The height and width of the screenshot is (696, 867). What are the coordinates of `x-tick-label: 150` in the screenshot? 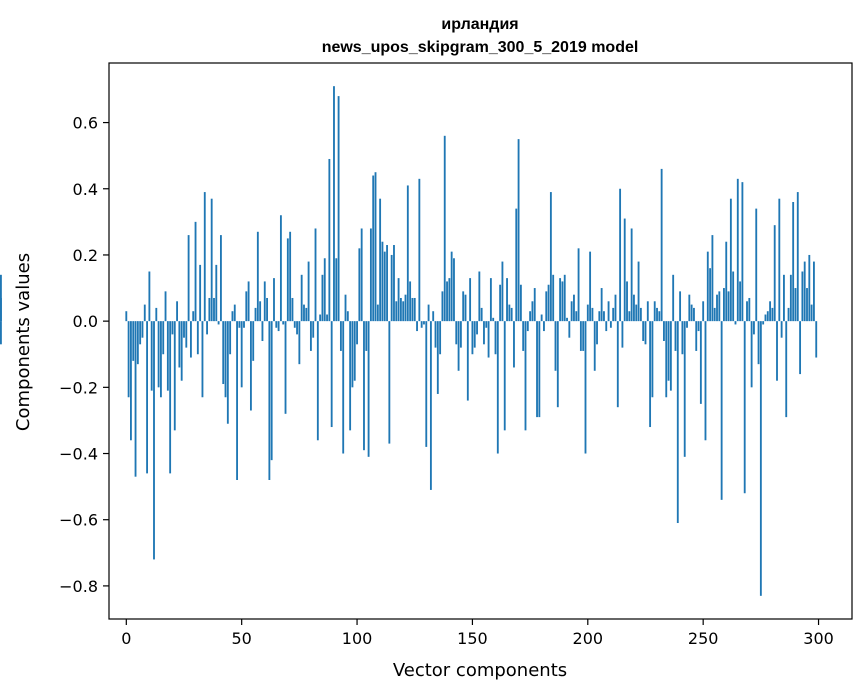 It's located at (472, 638).